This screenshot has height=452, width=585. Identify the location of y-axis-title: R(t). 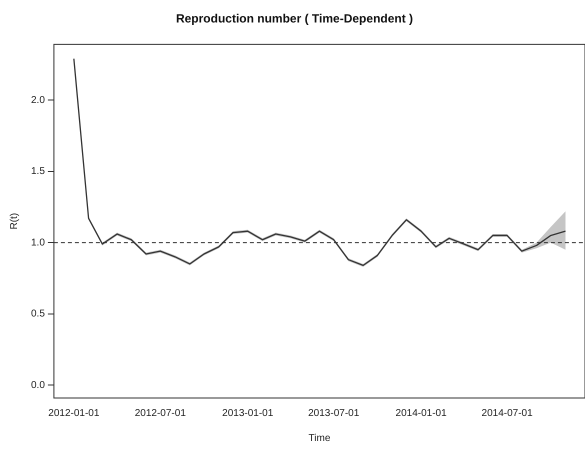
(14, 221).